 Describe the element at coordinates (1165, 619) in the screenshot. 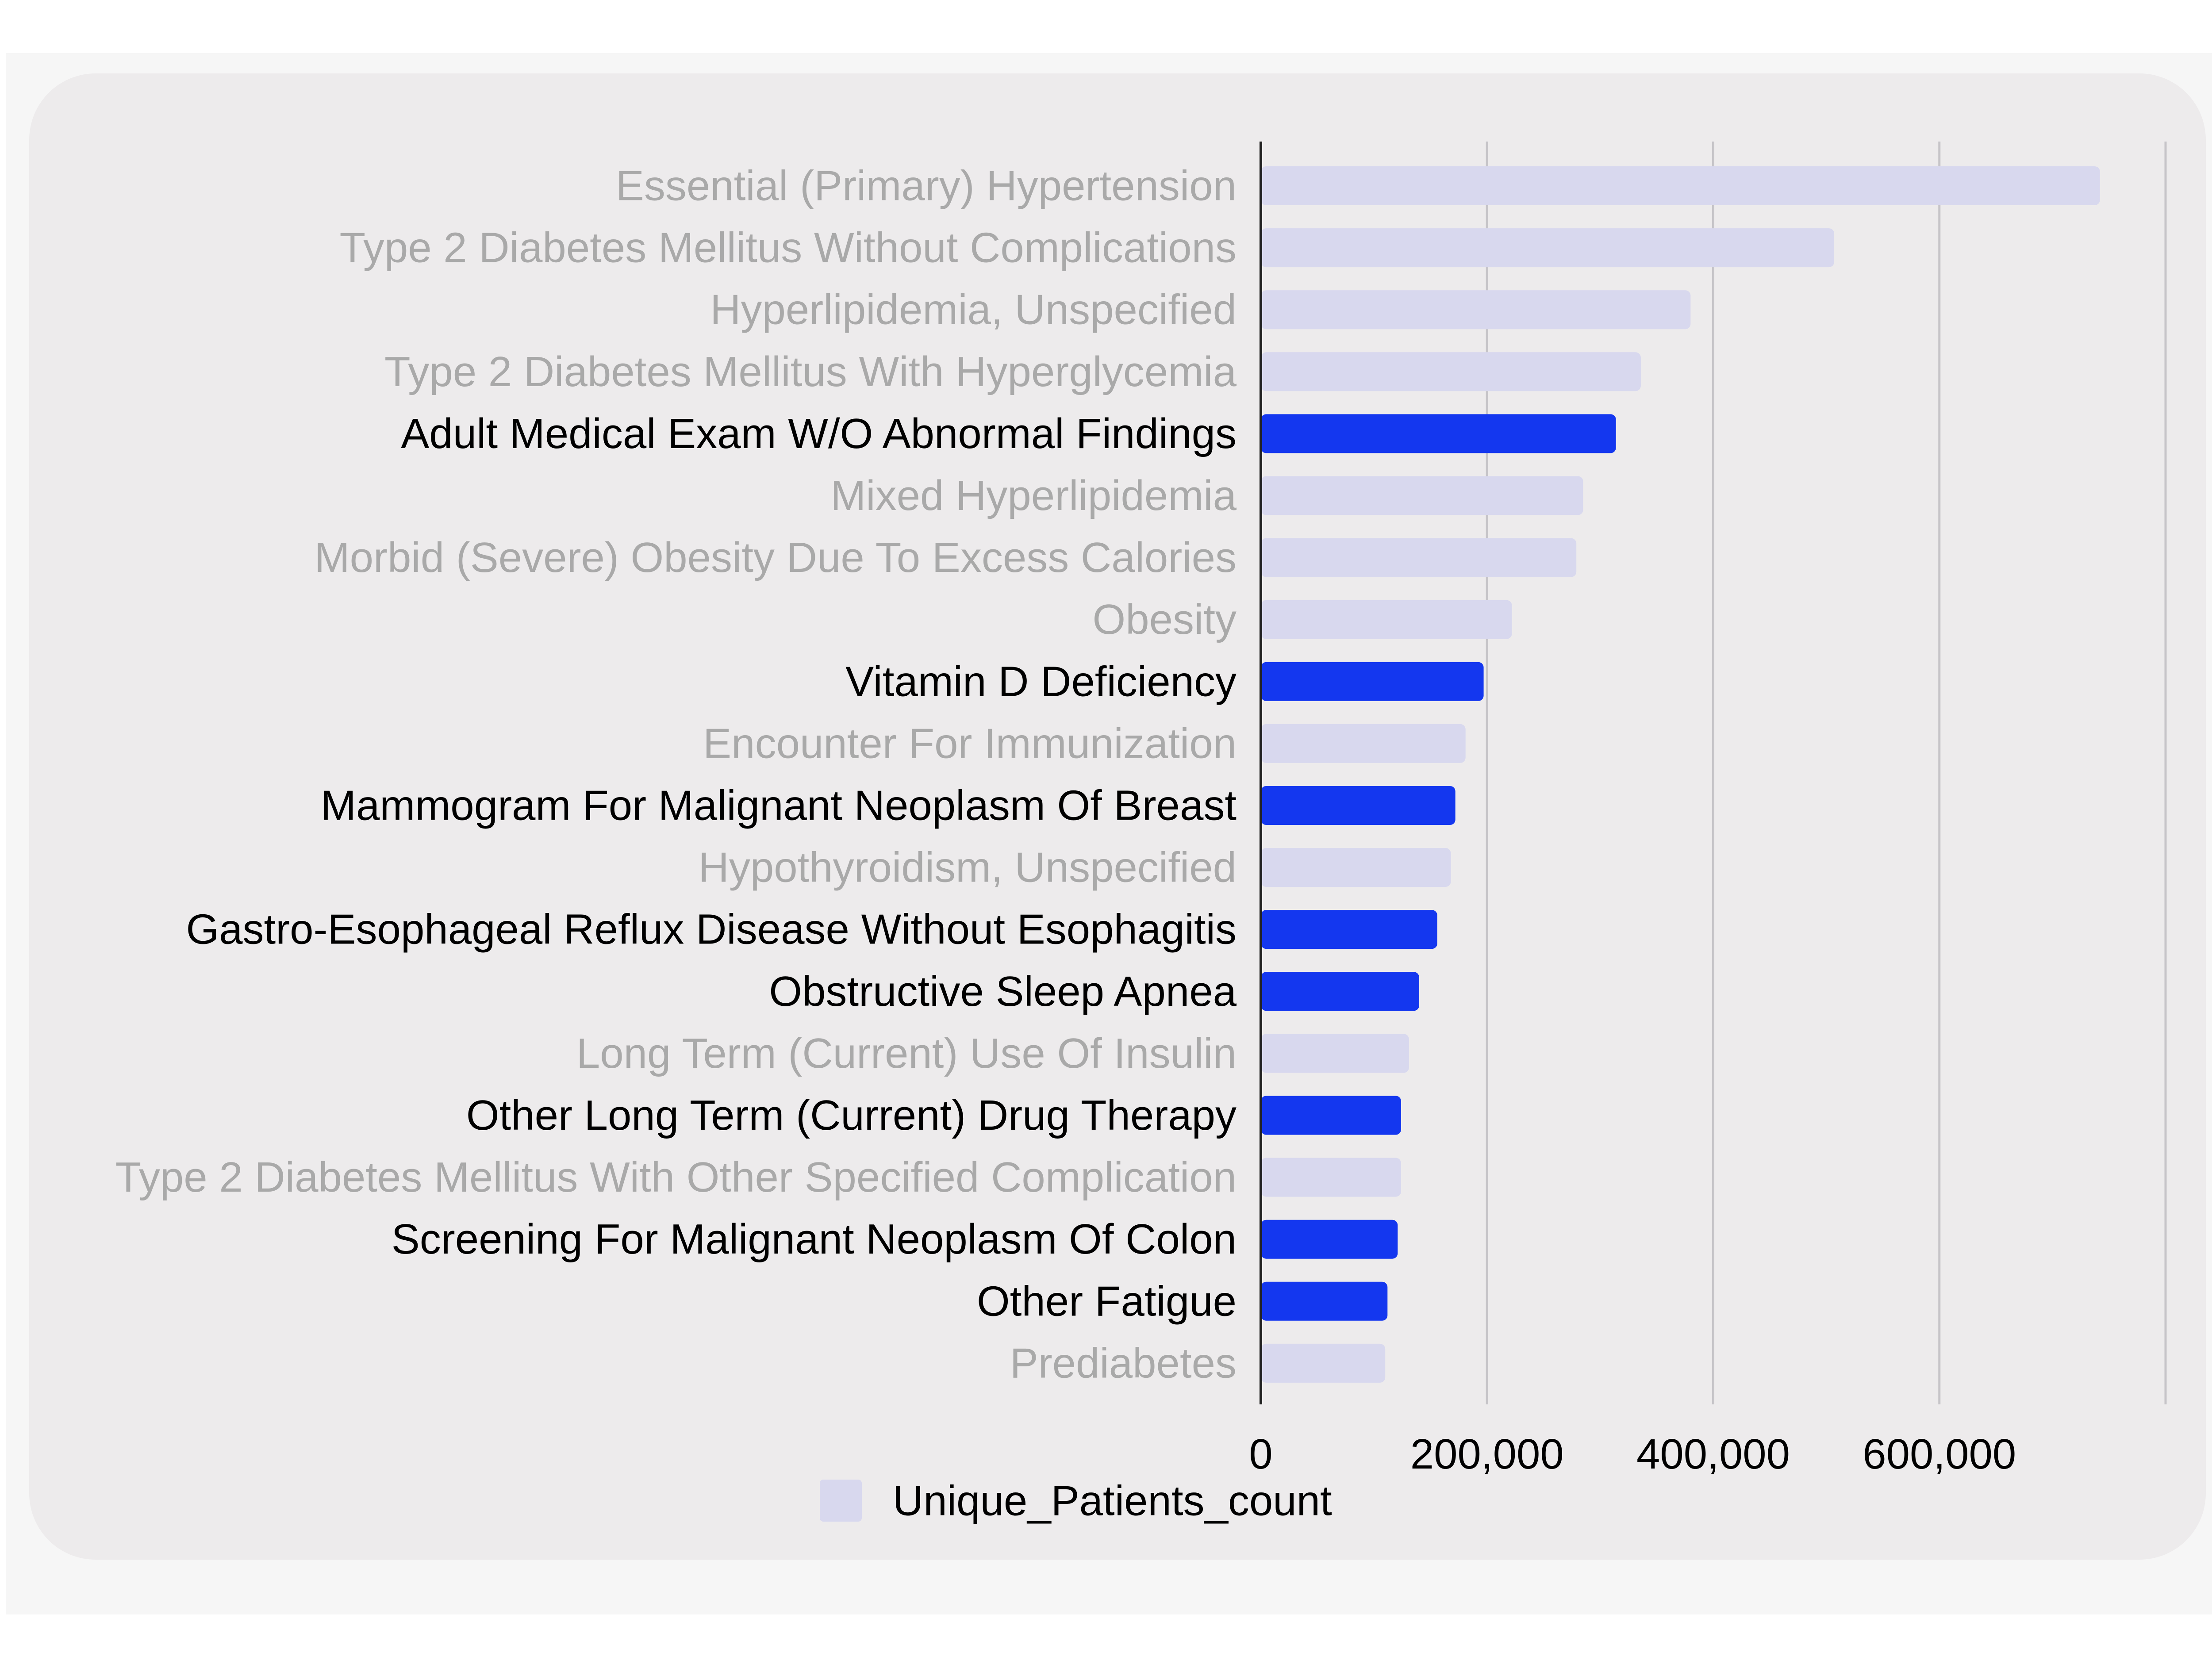

I see `category-label: Obesity` at that location.